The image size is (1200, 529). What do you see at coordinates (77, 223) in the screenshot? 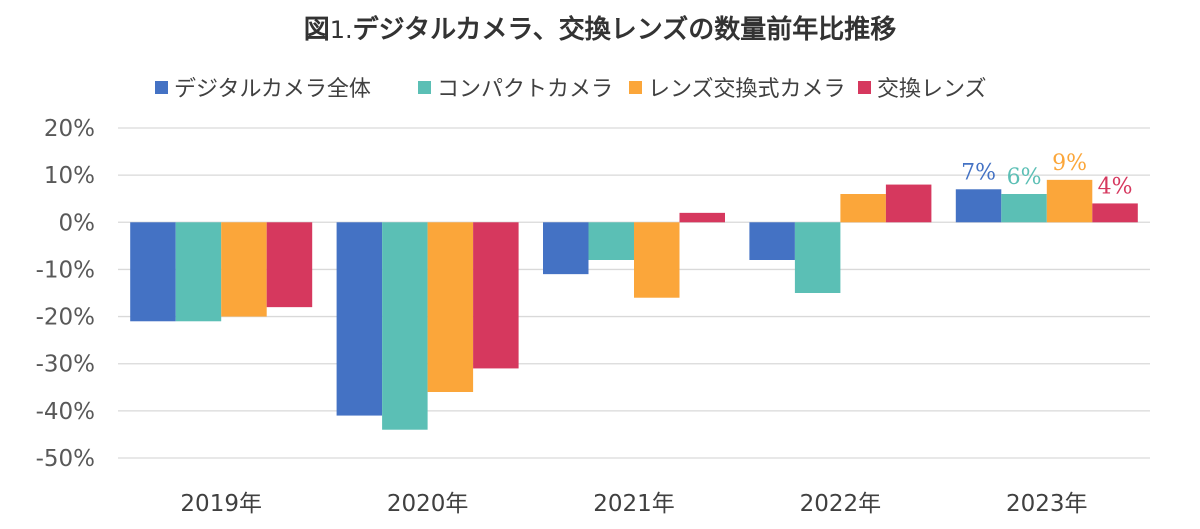
I see `y-tick-label: 0%` at bounding box center [77, 223].